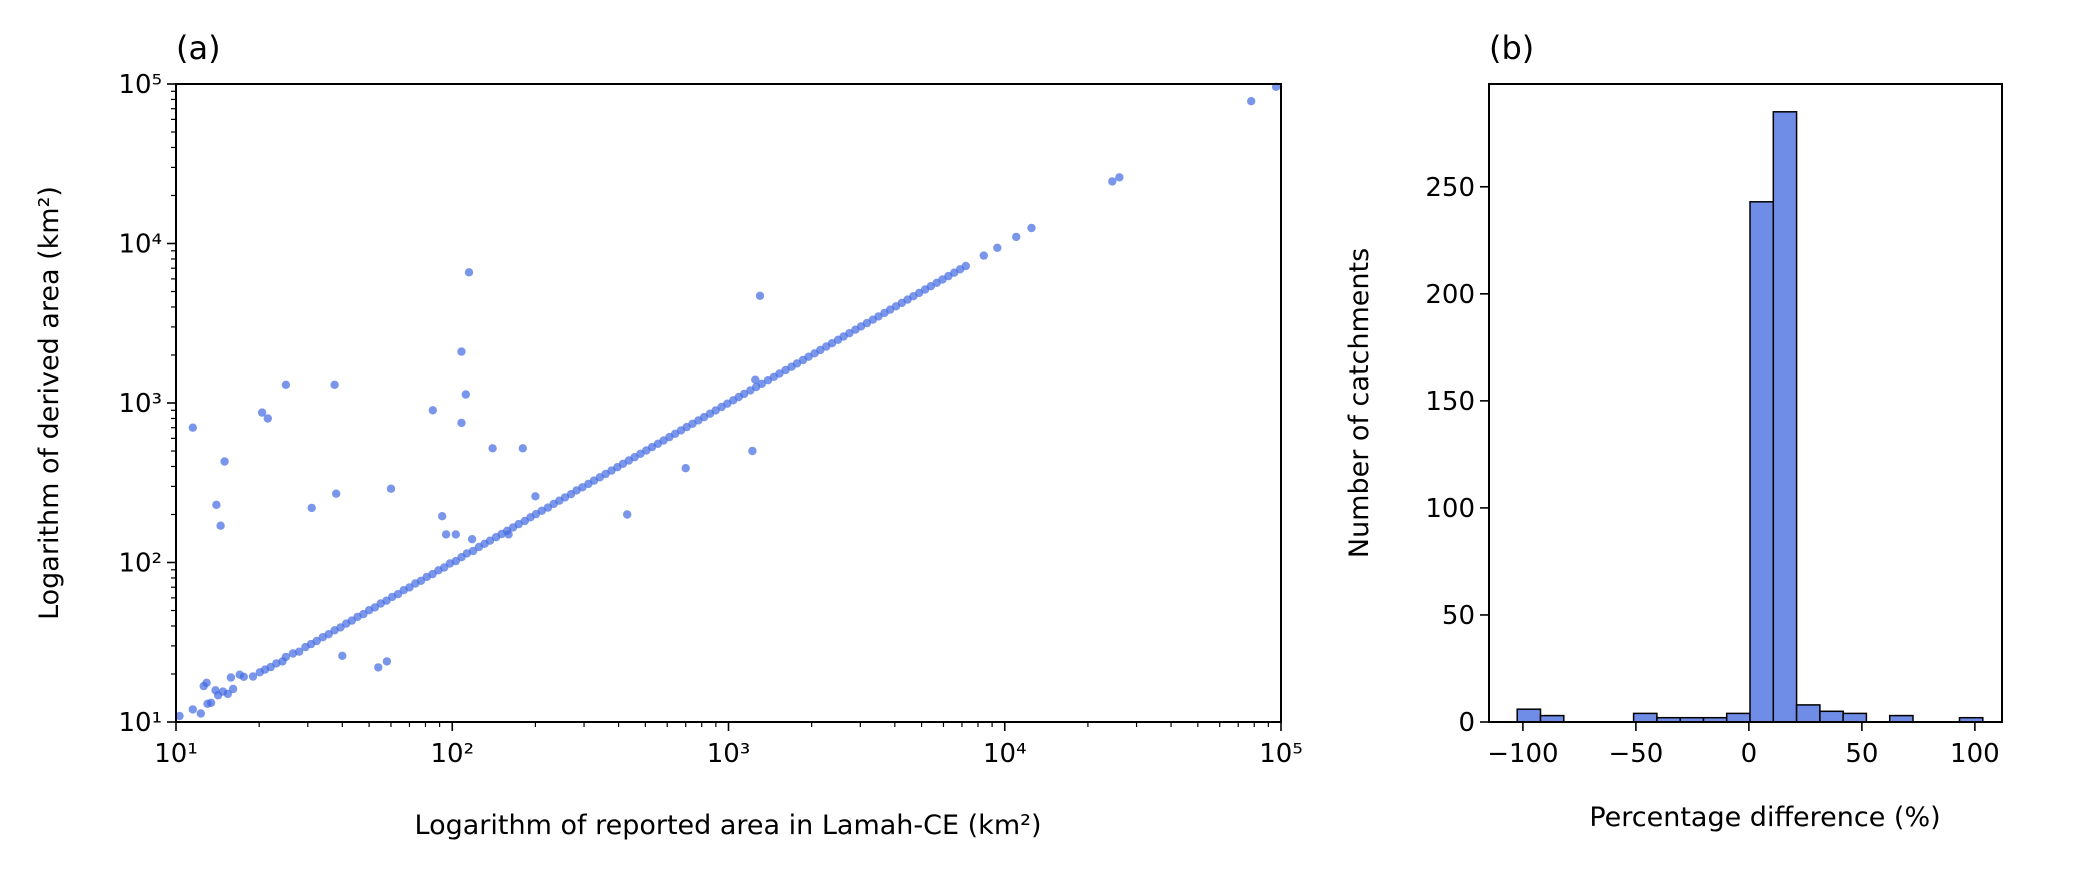 This screenshot has height=873, width=2075. What do you see at coordinates (1450, 188) in the screenshot?
I see `histogram-y-tick-label: 250` at bounding box center [1450, 188].